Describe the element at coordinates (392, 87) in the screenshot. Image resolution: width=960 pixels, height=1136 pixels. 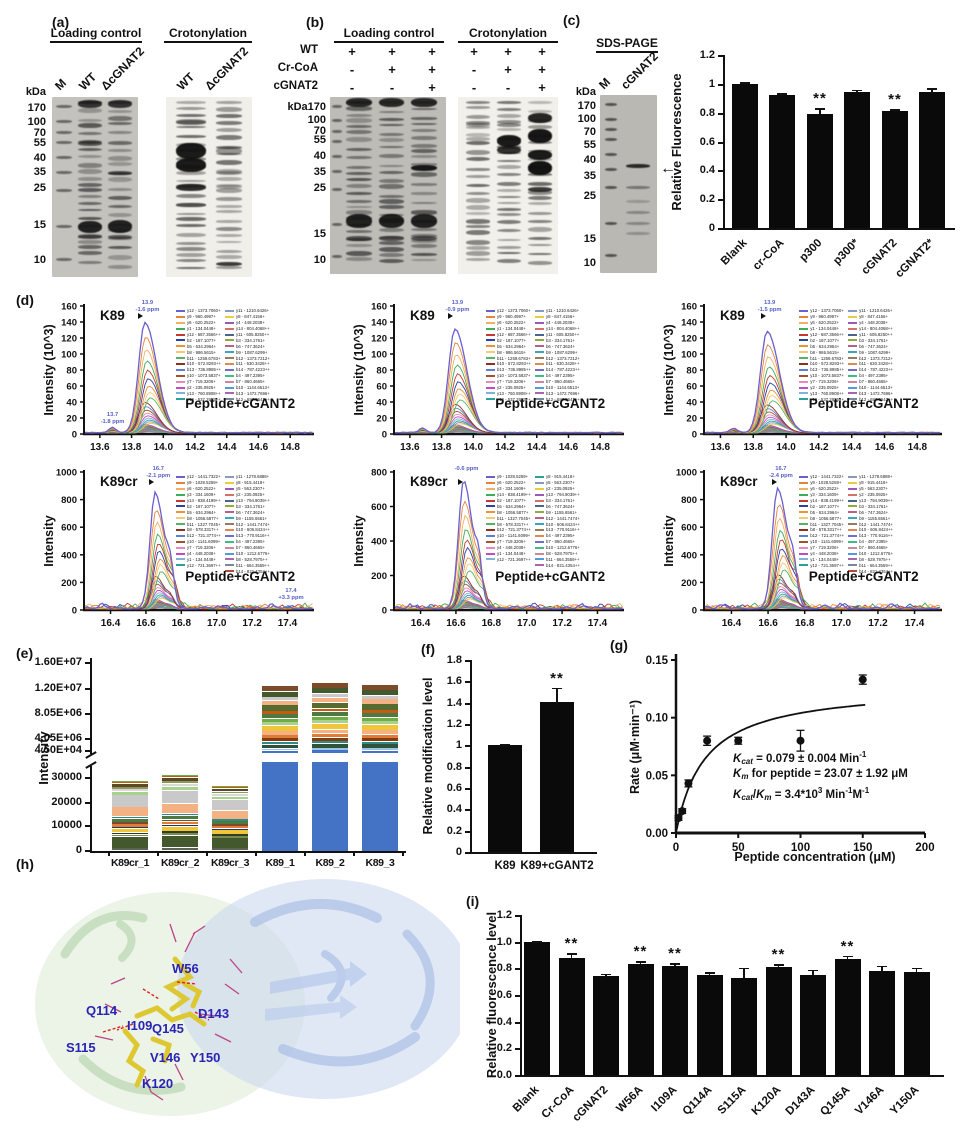
I see `plus-minus: -` at that location.